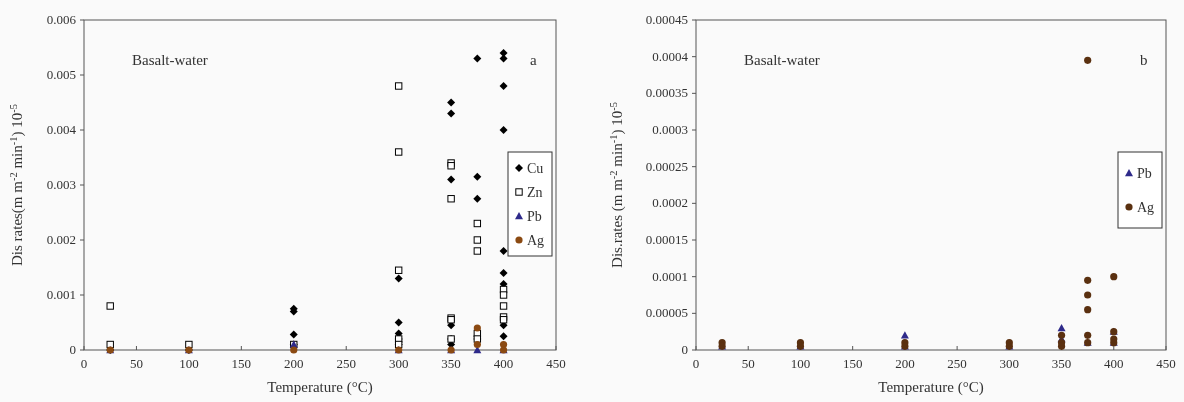 The image size is (1184, 402). What do you see at coordinates (1144, 60) in the screenshot?
I see `annotation: b` at bounding box center [1144, 60].